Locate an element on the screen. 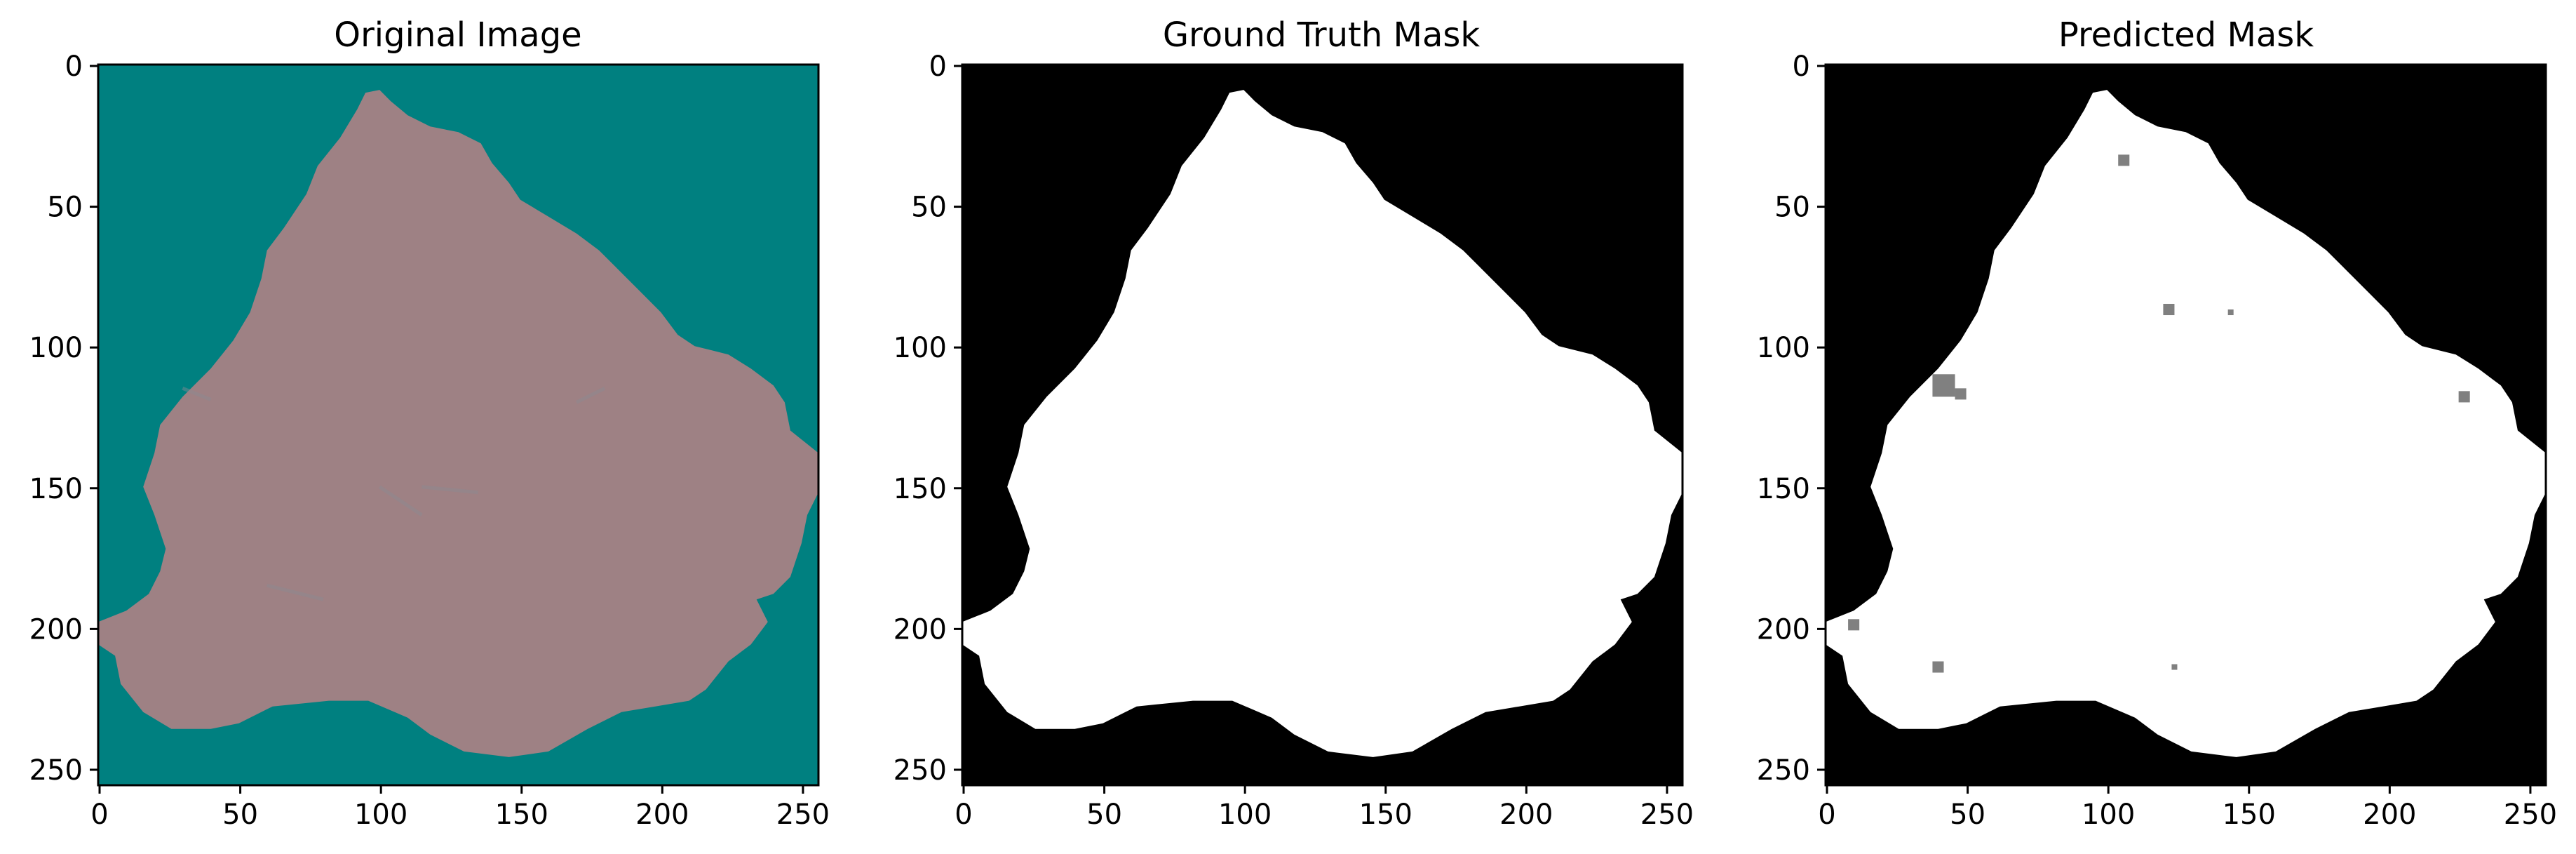 This screenshot has width=2576, height=854. panel-title: Predicted Mask is located at coordinates (2186, 35).